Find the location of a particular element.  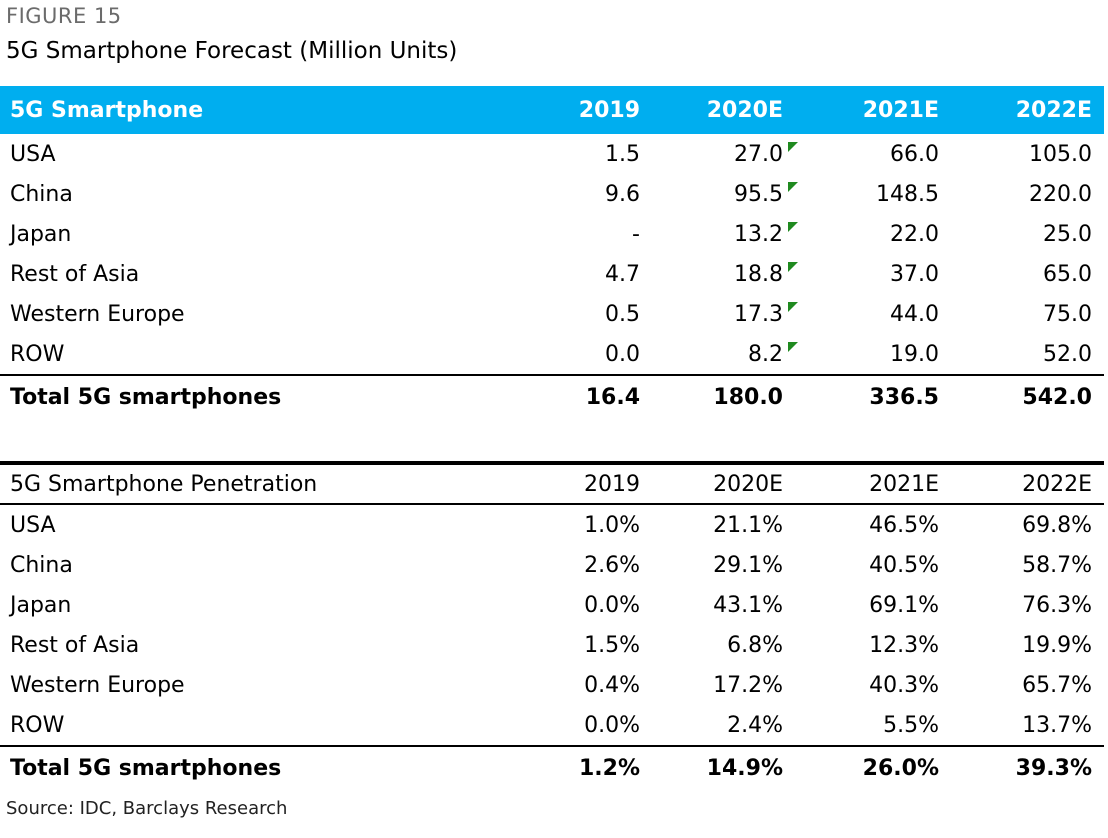

value-text: 0.4% is located at coordinates (612, 685).